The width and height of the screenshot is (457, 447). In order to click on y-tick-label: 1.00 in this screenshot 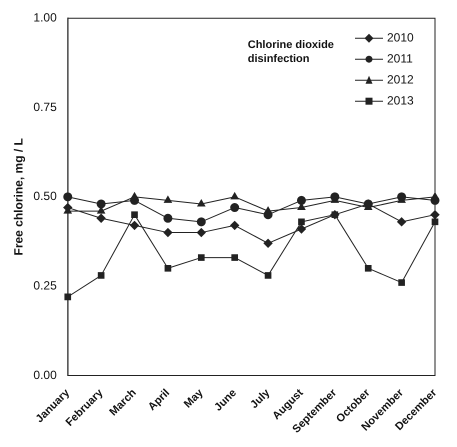, I will do `click(45, 17)`.